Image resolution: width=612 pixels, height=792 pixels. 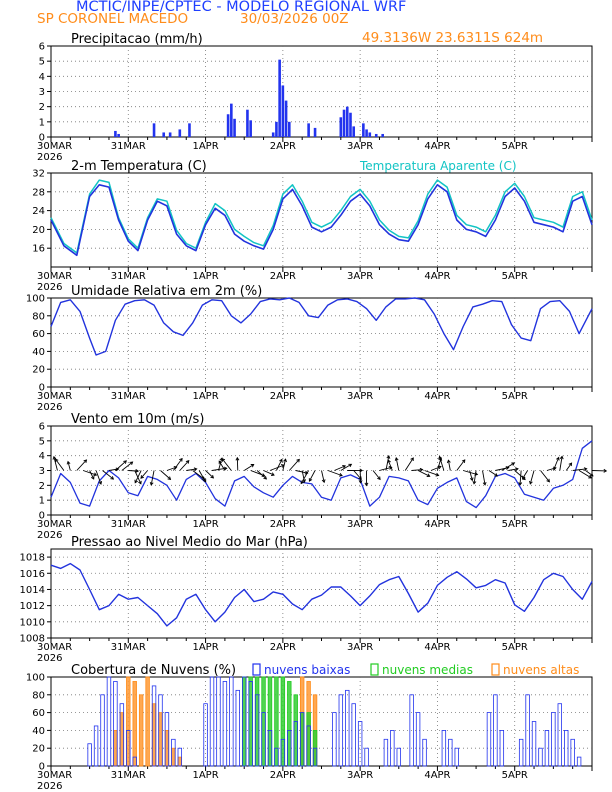 What do you see at coordinates (374, 669) in the screenshot?
I see `cloud-legend-swatch` at bounding box center [374, 669].